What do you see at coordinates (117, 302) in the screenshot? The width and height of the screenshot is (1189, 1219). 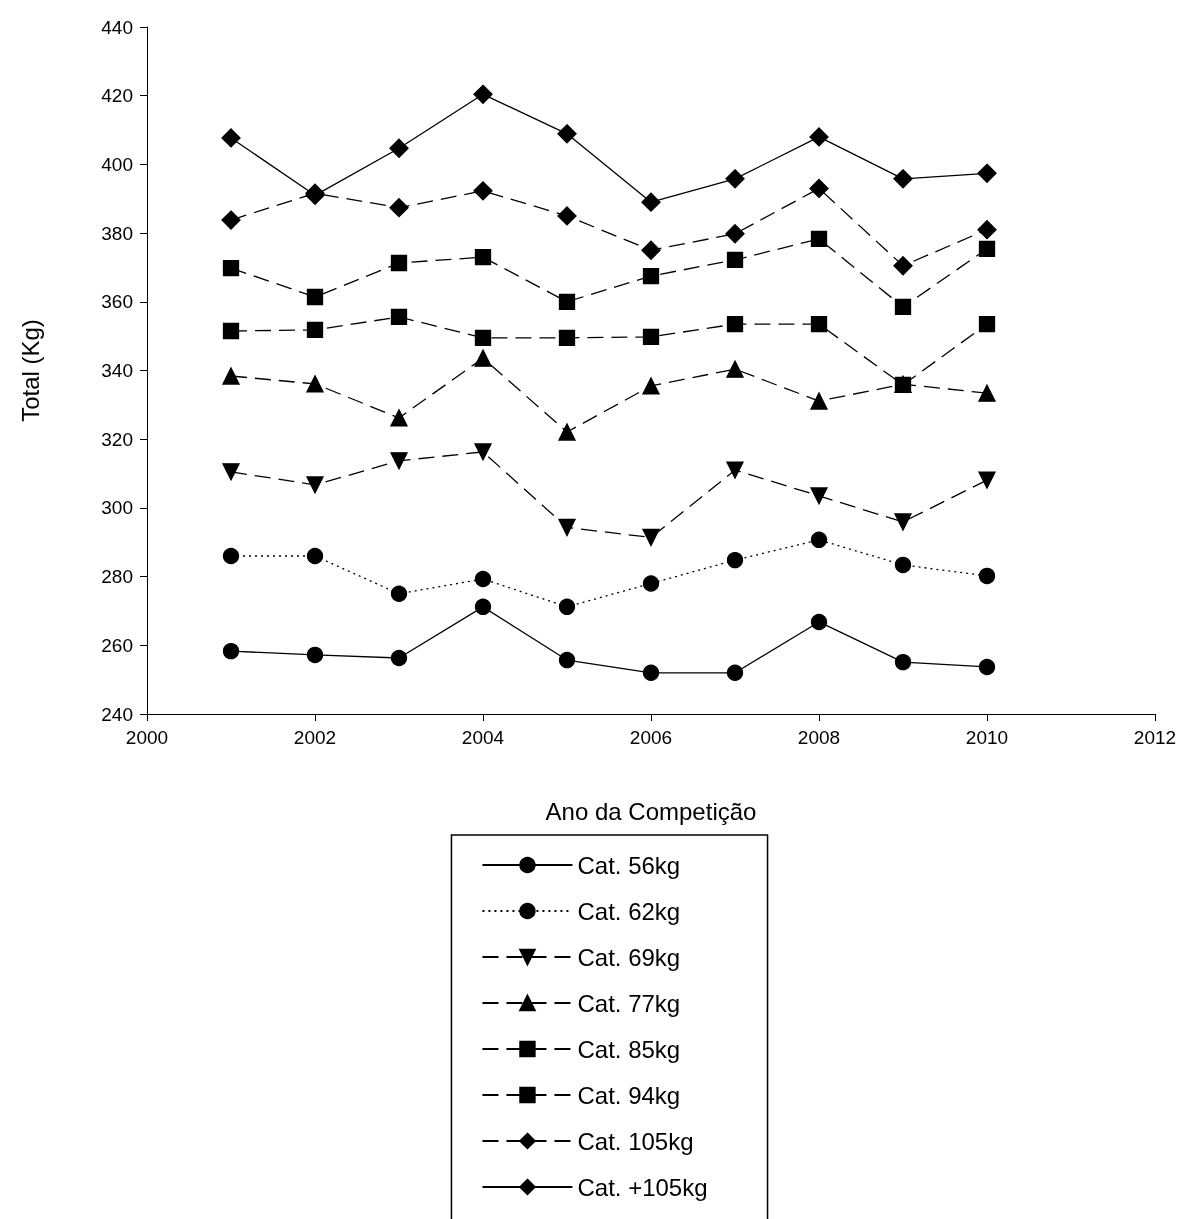 I see `y-tick-label: 360` at bounding box center [117, 302].